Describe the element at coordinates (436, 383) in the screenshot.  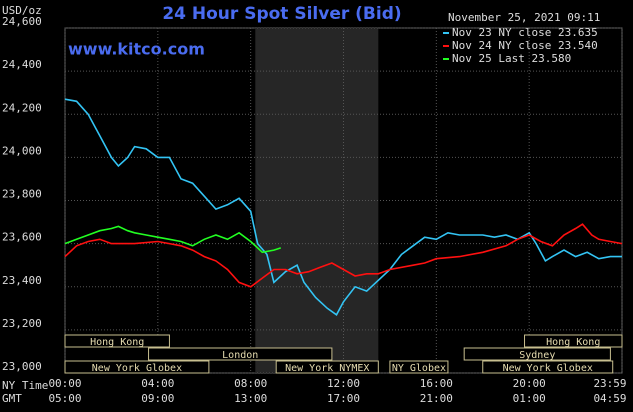
I see `x-tick-label: 16:00` at that location.